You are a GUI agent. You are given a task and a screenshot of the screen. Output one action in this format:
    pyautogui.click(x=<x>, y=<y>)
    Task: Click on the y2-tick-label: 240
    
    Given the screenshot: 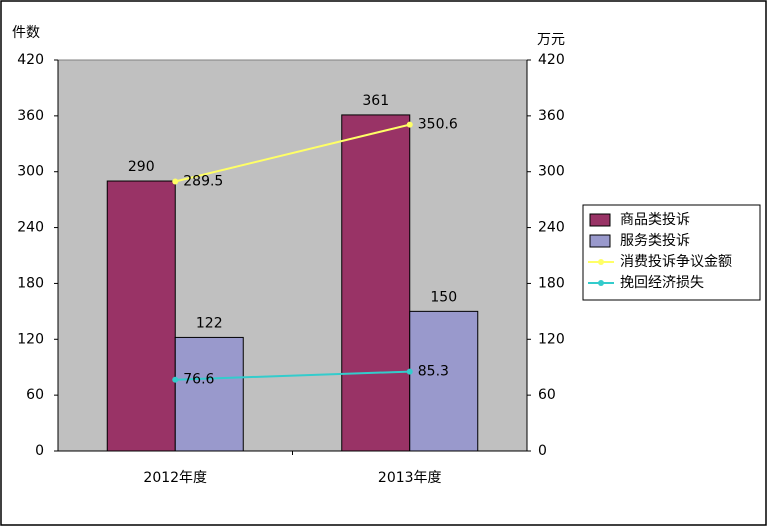 What is the action you would take?
    pyautogui.click(x=551, y=228)
    